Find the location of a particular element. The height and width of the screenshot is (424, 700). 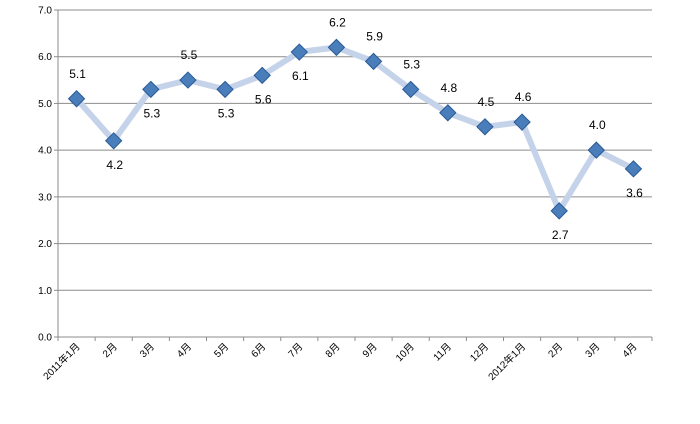

x-tick-label: 11月 is located at coordinates (442, 352).